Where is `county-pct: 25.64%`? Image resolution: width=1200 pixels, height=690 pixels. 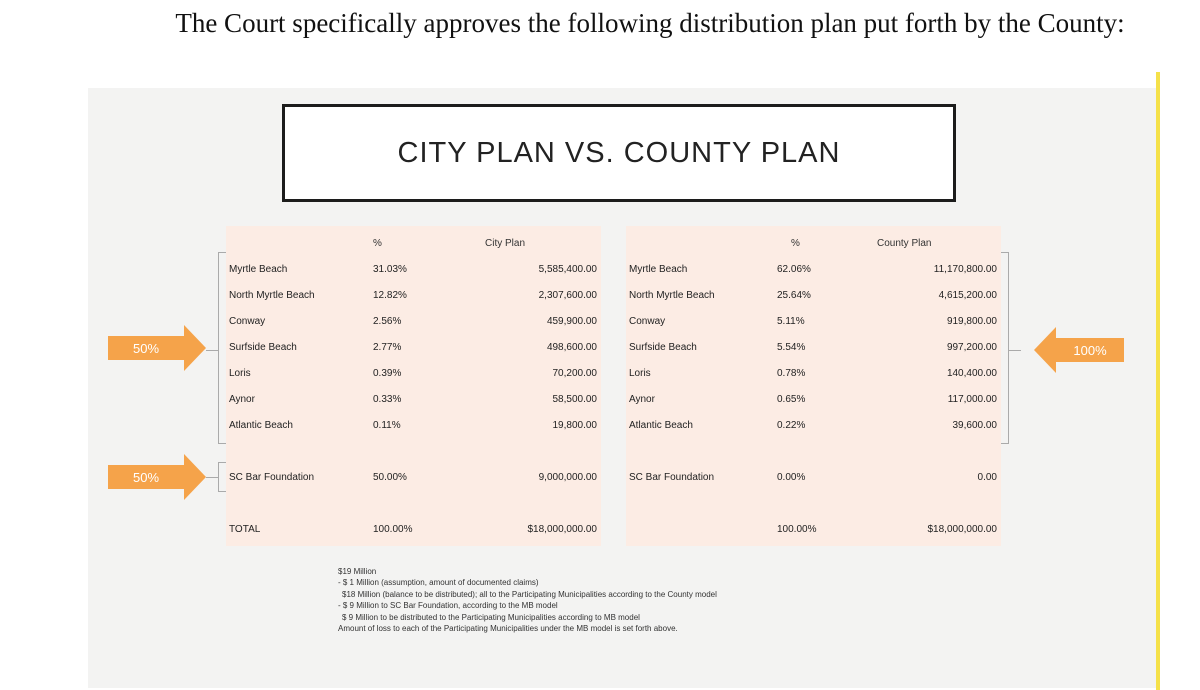 county-pct: 25.64% is located at coordinates (794, 295).